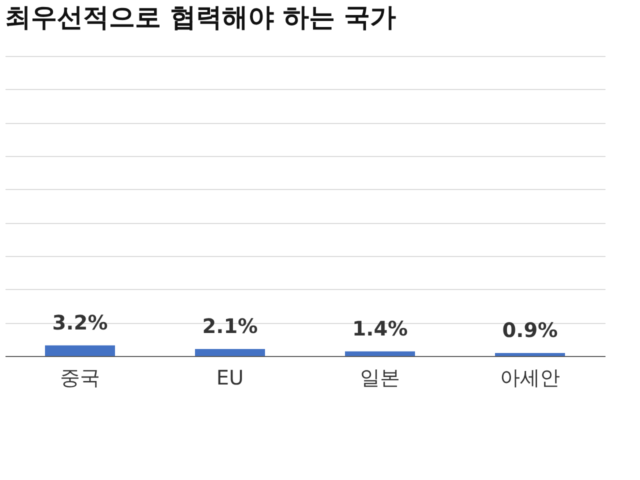  Describe the element at coordinates (380, 328) in the screenshot. I see `data-label: 1.4%` at that location.